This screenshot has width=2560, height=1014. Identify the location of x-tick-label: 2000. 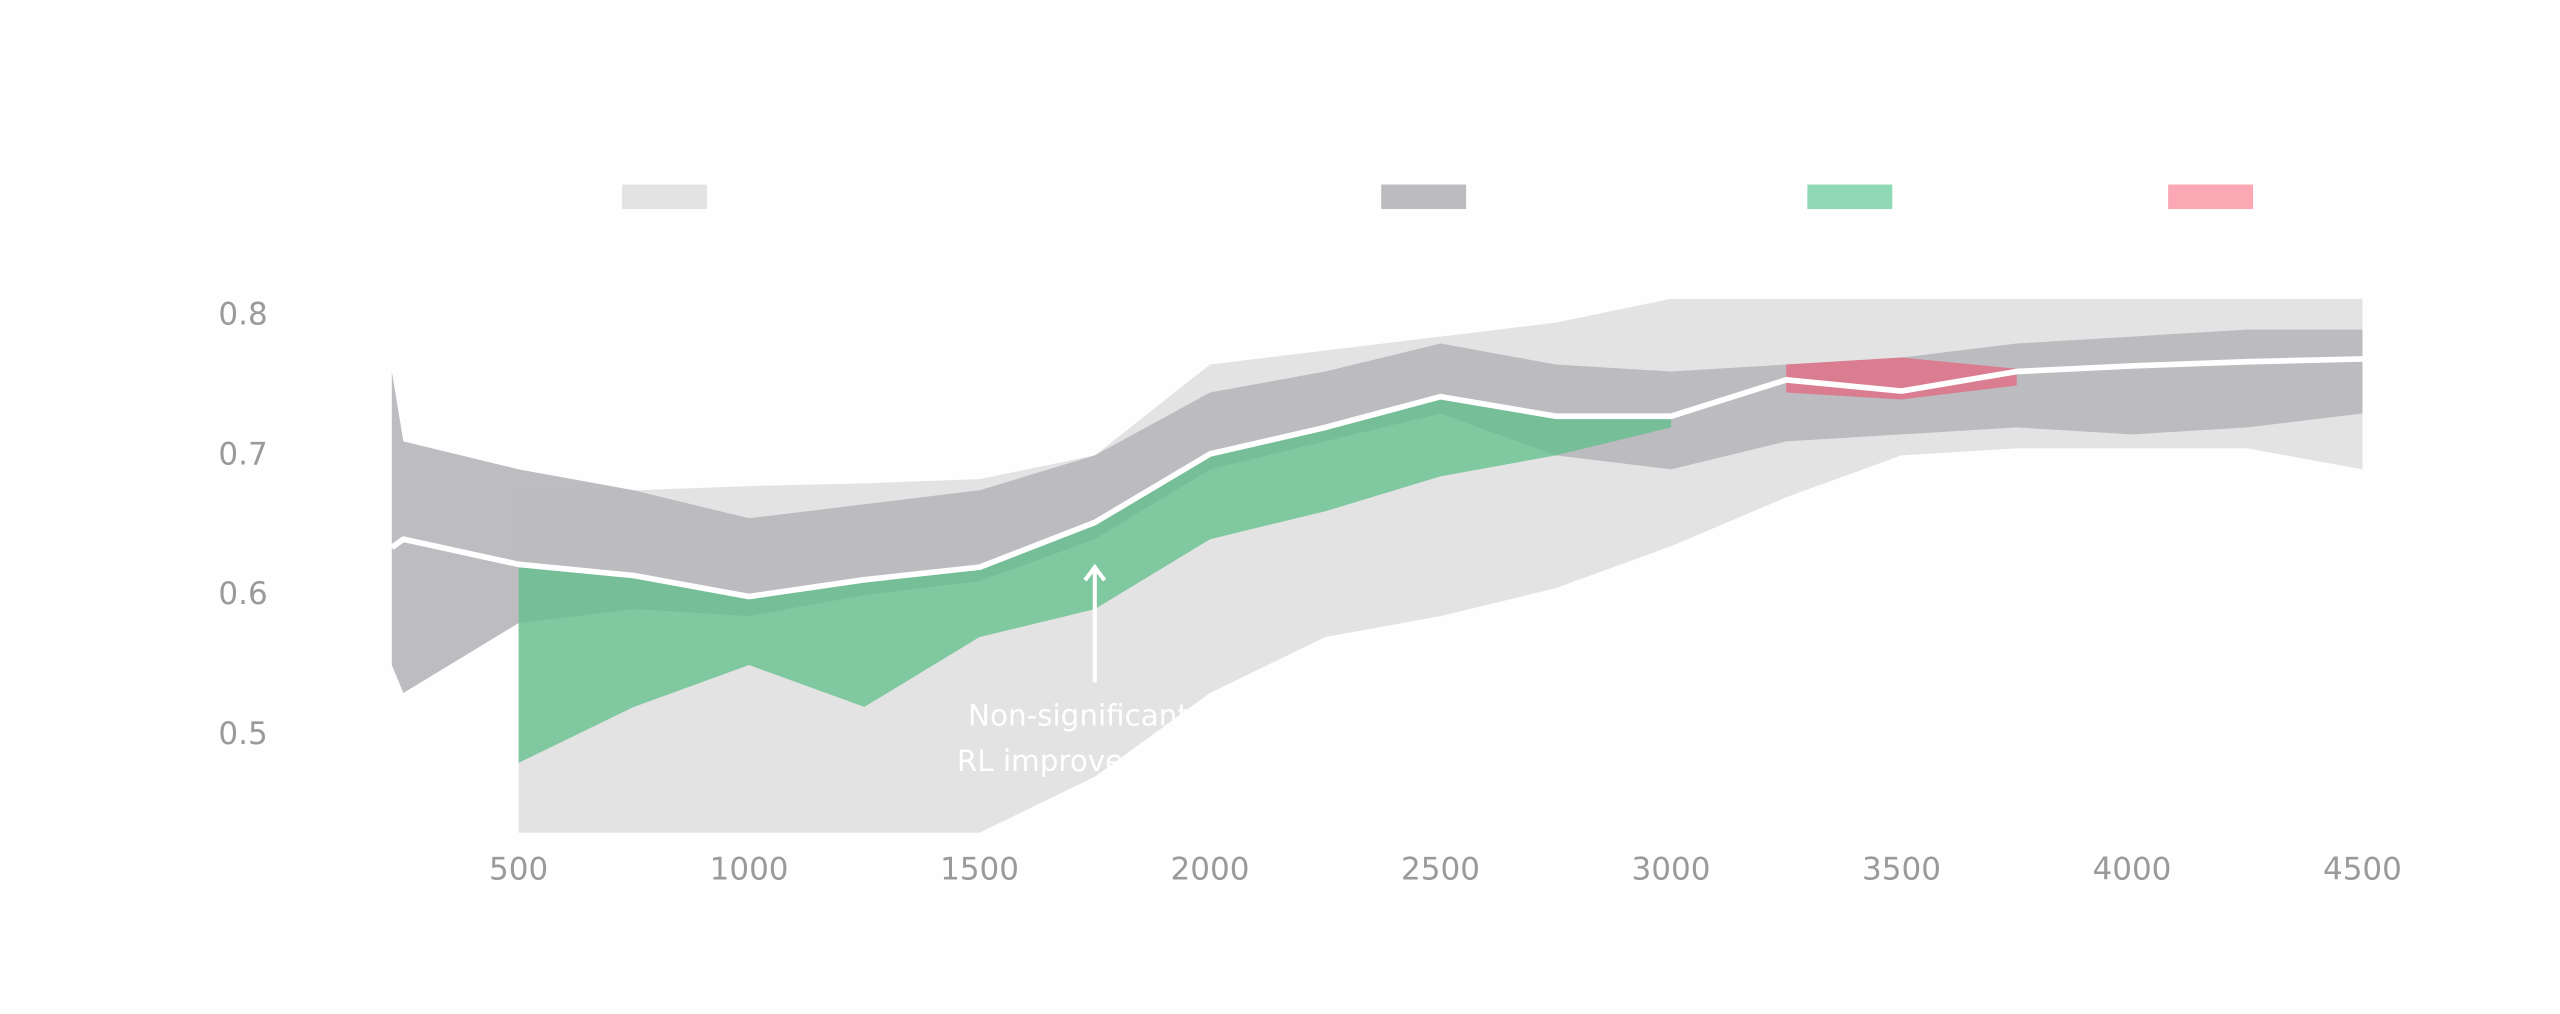
(1210, 869).